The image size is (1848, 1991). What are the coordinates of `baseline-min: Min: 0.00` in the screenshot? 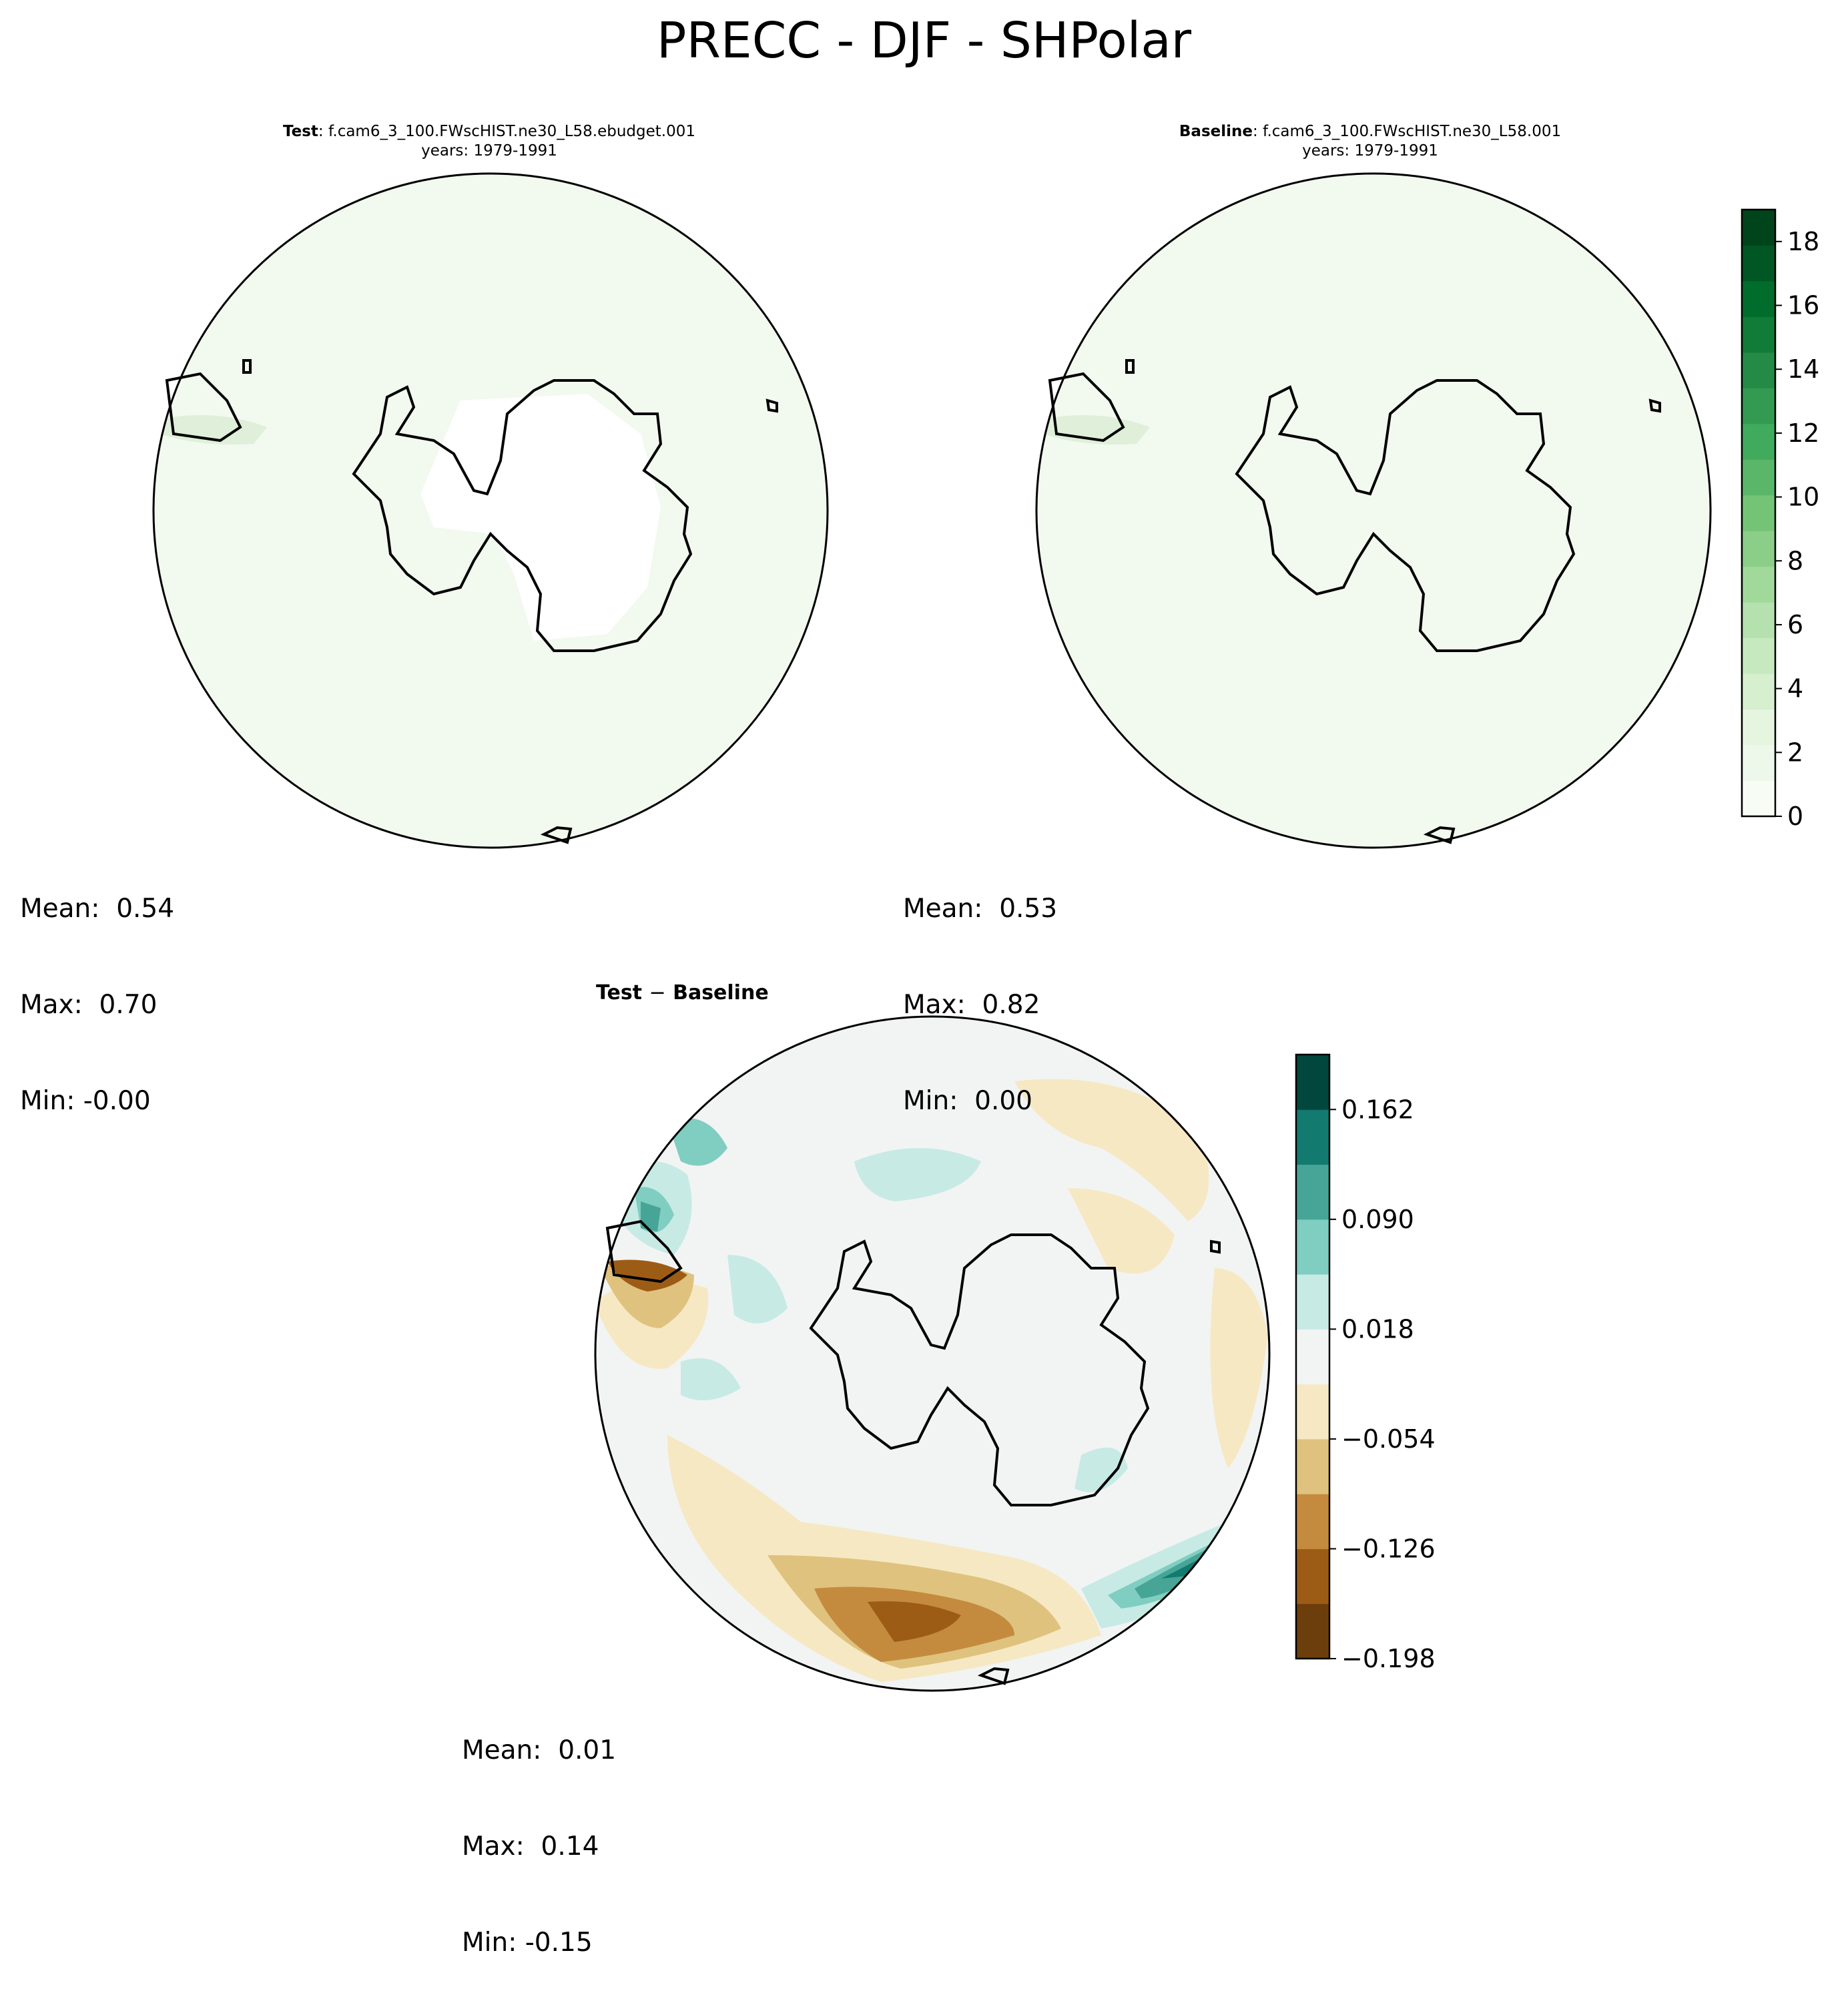 It's located at (968, 1101).